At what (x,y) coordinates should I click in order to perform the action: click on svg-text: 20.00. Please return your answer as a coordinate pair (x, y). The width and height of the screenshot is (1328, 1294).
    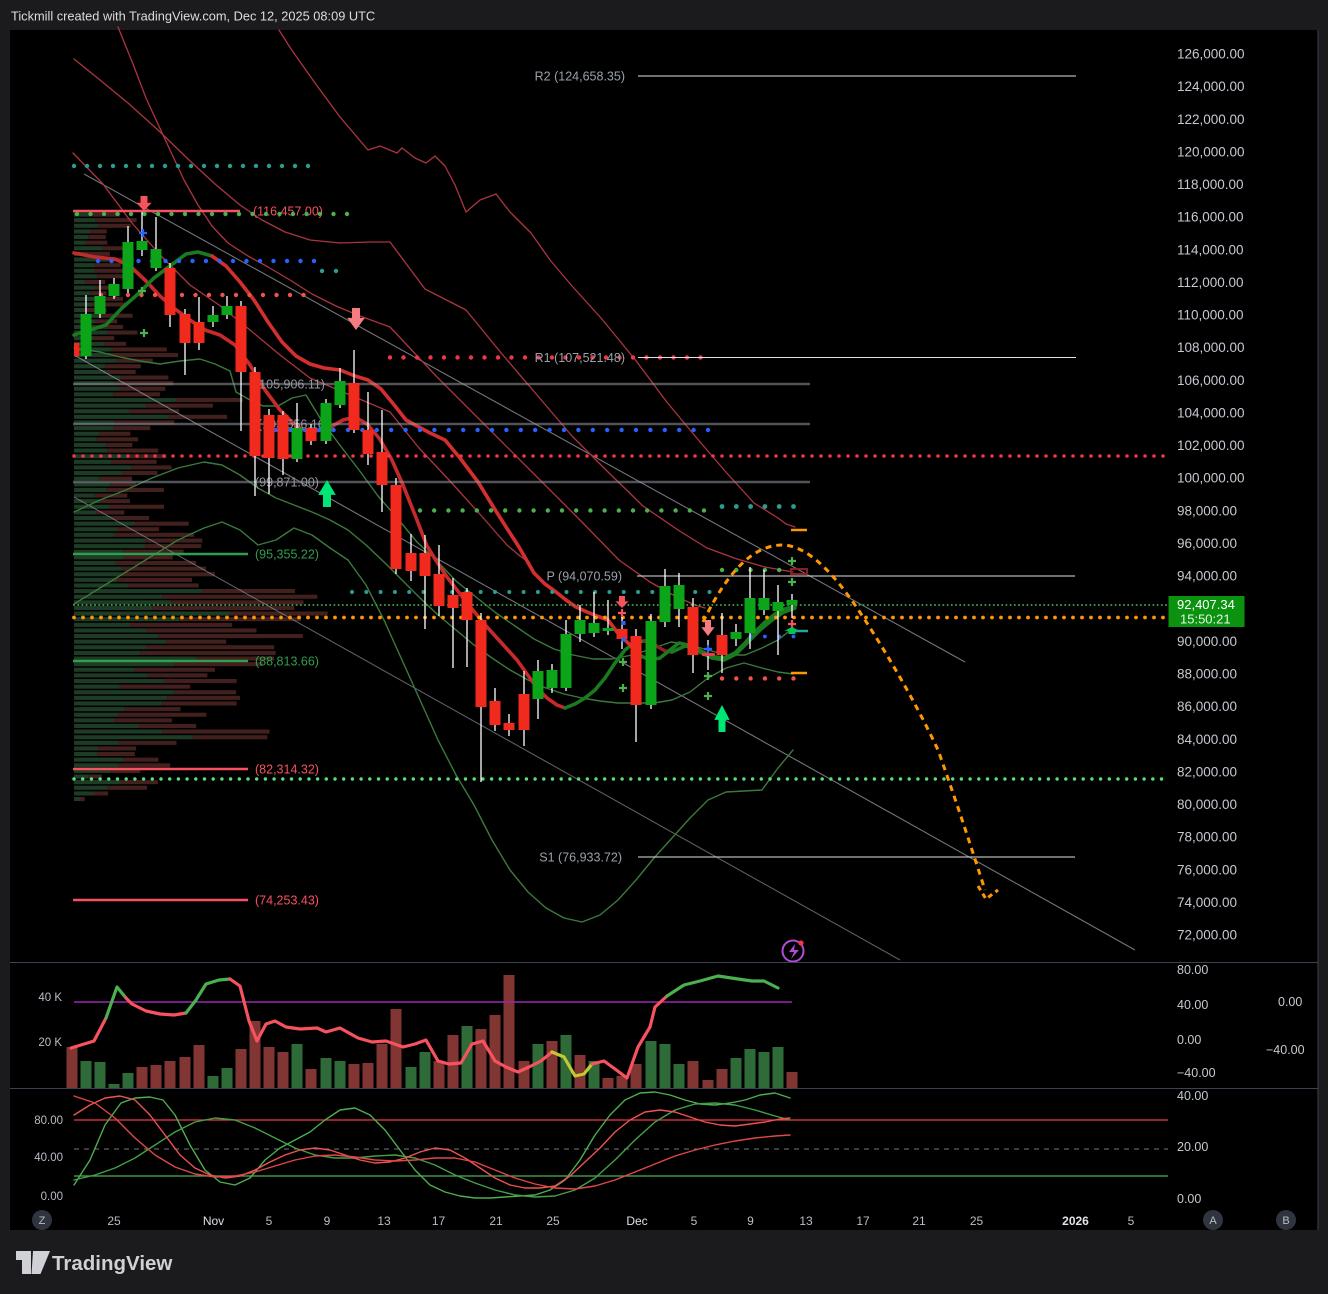
    Looking at the image, I should click on (1192, 1147).